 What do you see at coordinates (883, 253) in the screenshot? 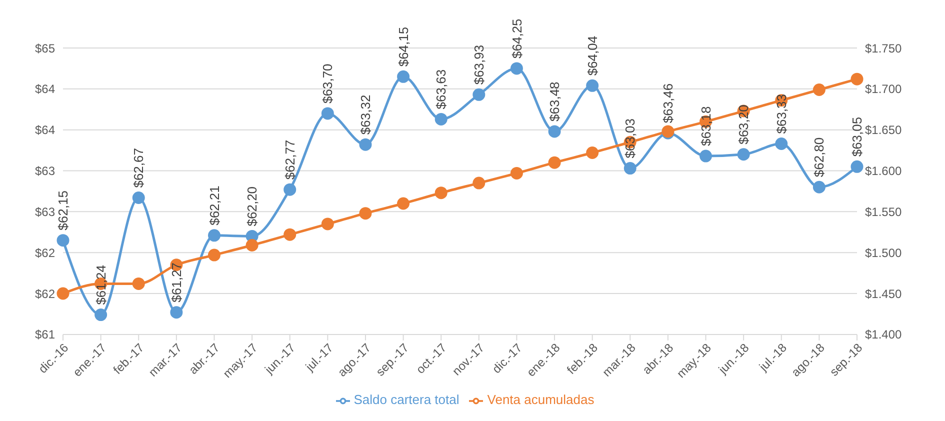
I see `y2-tick-label: $1.500` at bounding box center [883, 253].